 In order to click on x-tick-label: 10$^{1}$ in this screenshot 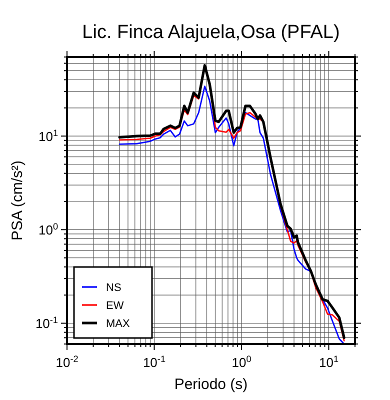, I will do `click(328, 362)`.